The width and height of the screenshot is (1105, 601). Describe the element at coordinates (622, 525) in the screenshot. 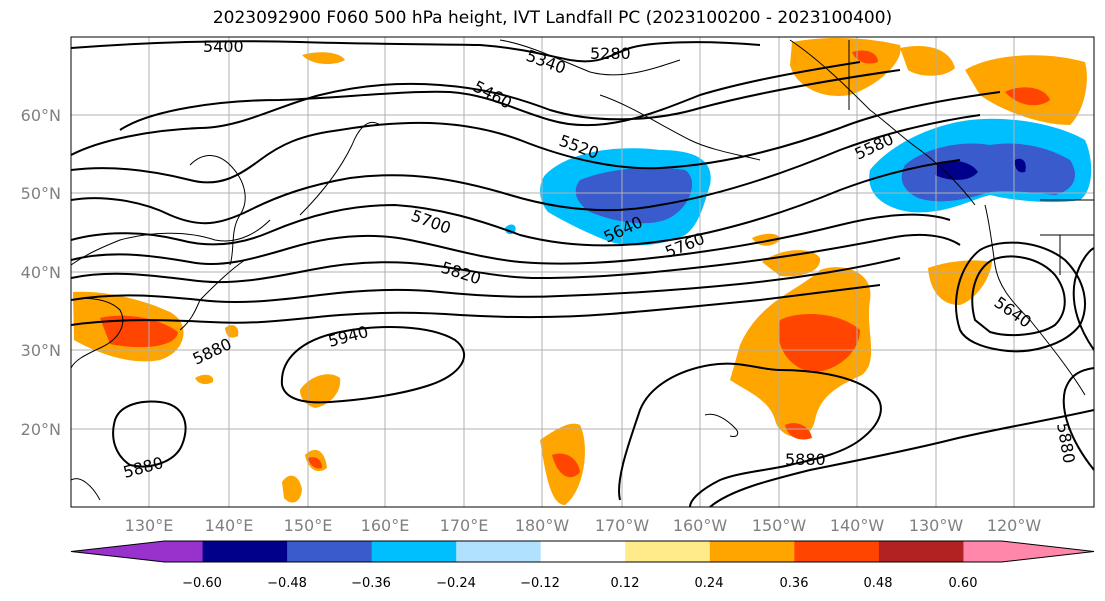

I see `lon-tick-label: 170°W` at that location.